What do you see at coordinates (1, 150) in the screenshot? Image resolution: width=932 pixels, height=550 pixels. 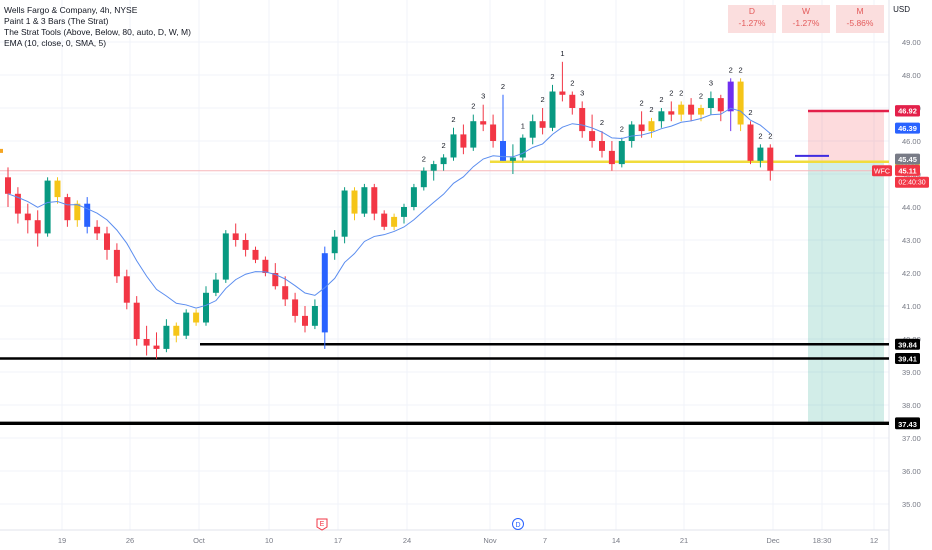 I see `edge-marker` at bounding box center [1, 150].